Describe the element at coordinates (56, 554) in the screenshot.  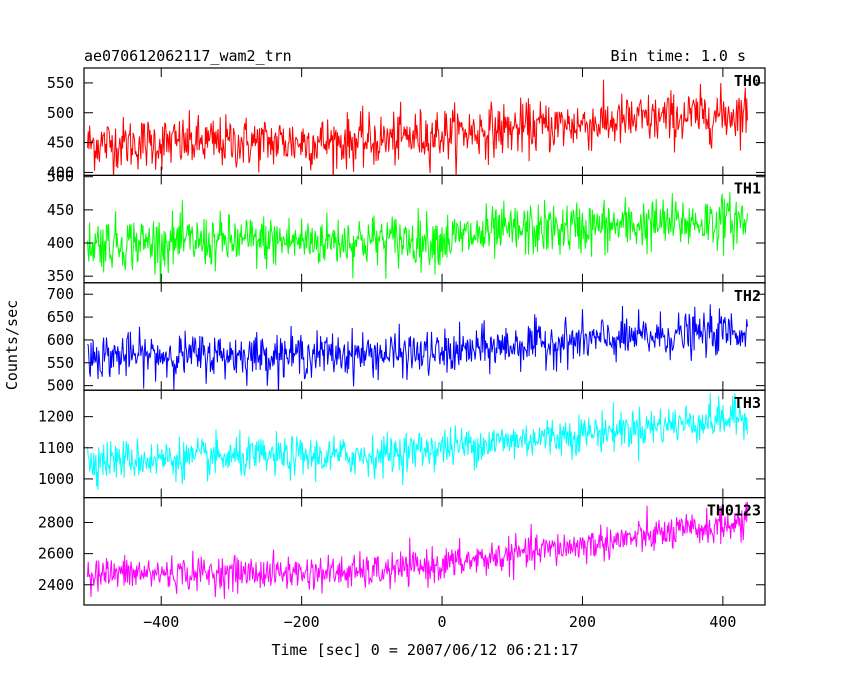
I see `y-tick-label: 2600` at that location.